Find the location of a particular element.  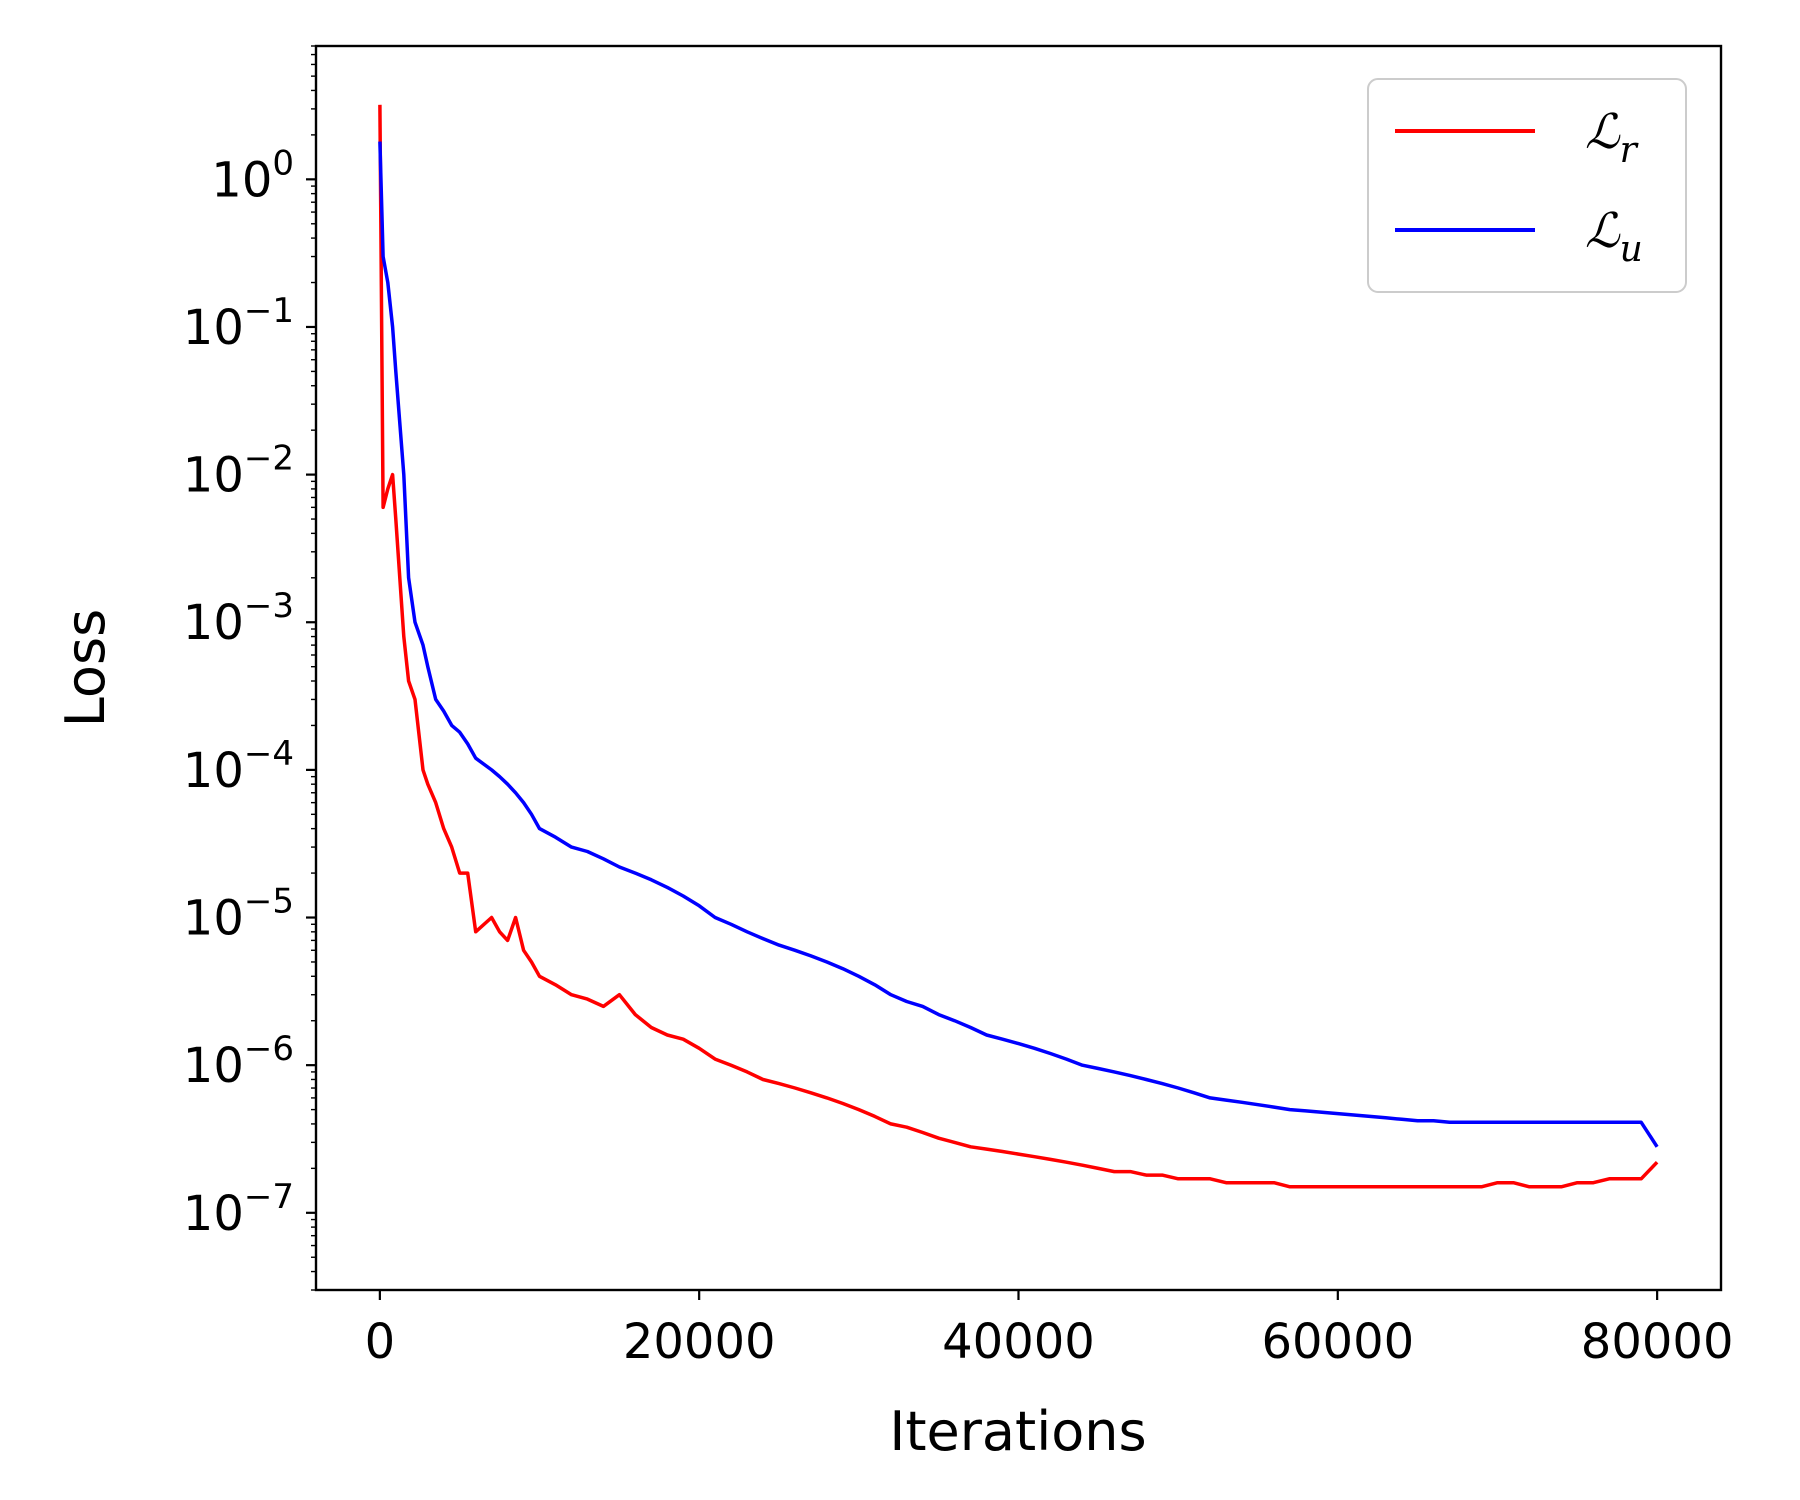

x-tick-label: 20000 is located at coordinates (699, 1342).